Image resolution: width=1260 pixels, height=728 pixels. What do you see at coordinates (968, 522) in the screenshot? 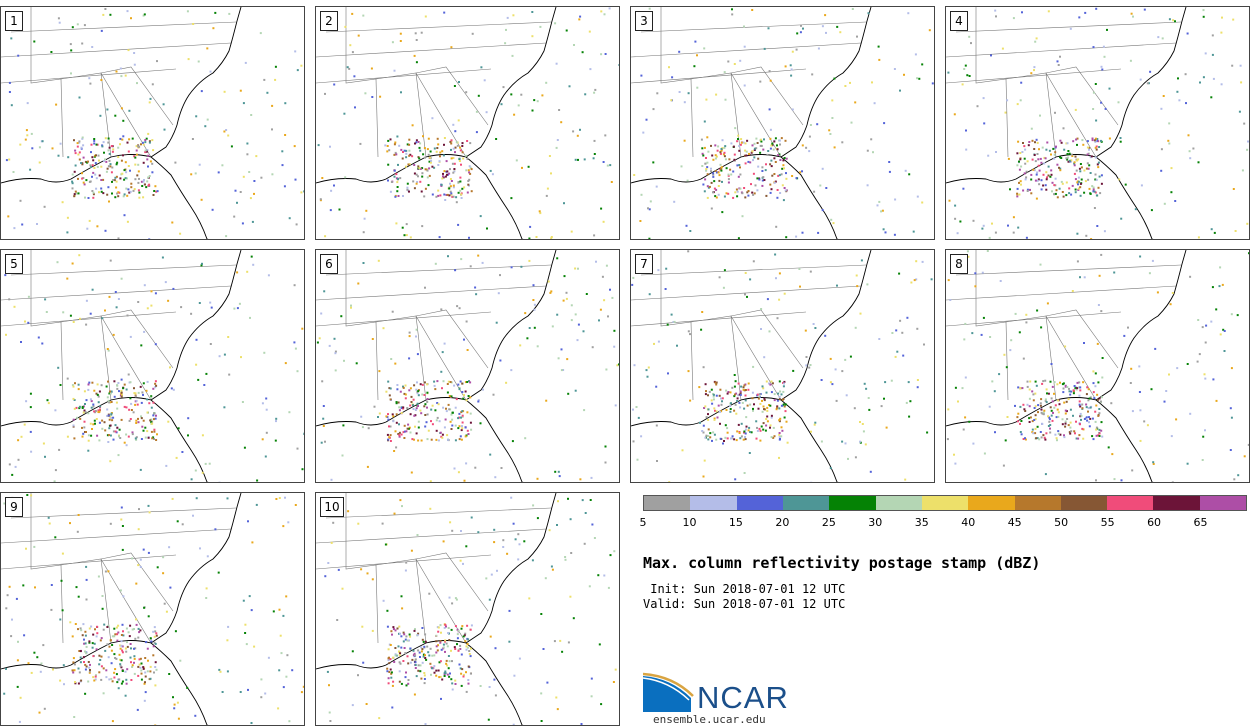
I see `colorbar-tick-label: 40` at bounding box center [968, 522].